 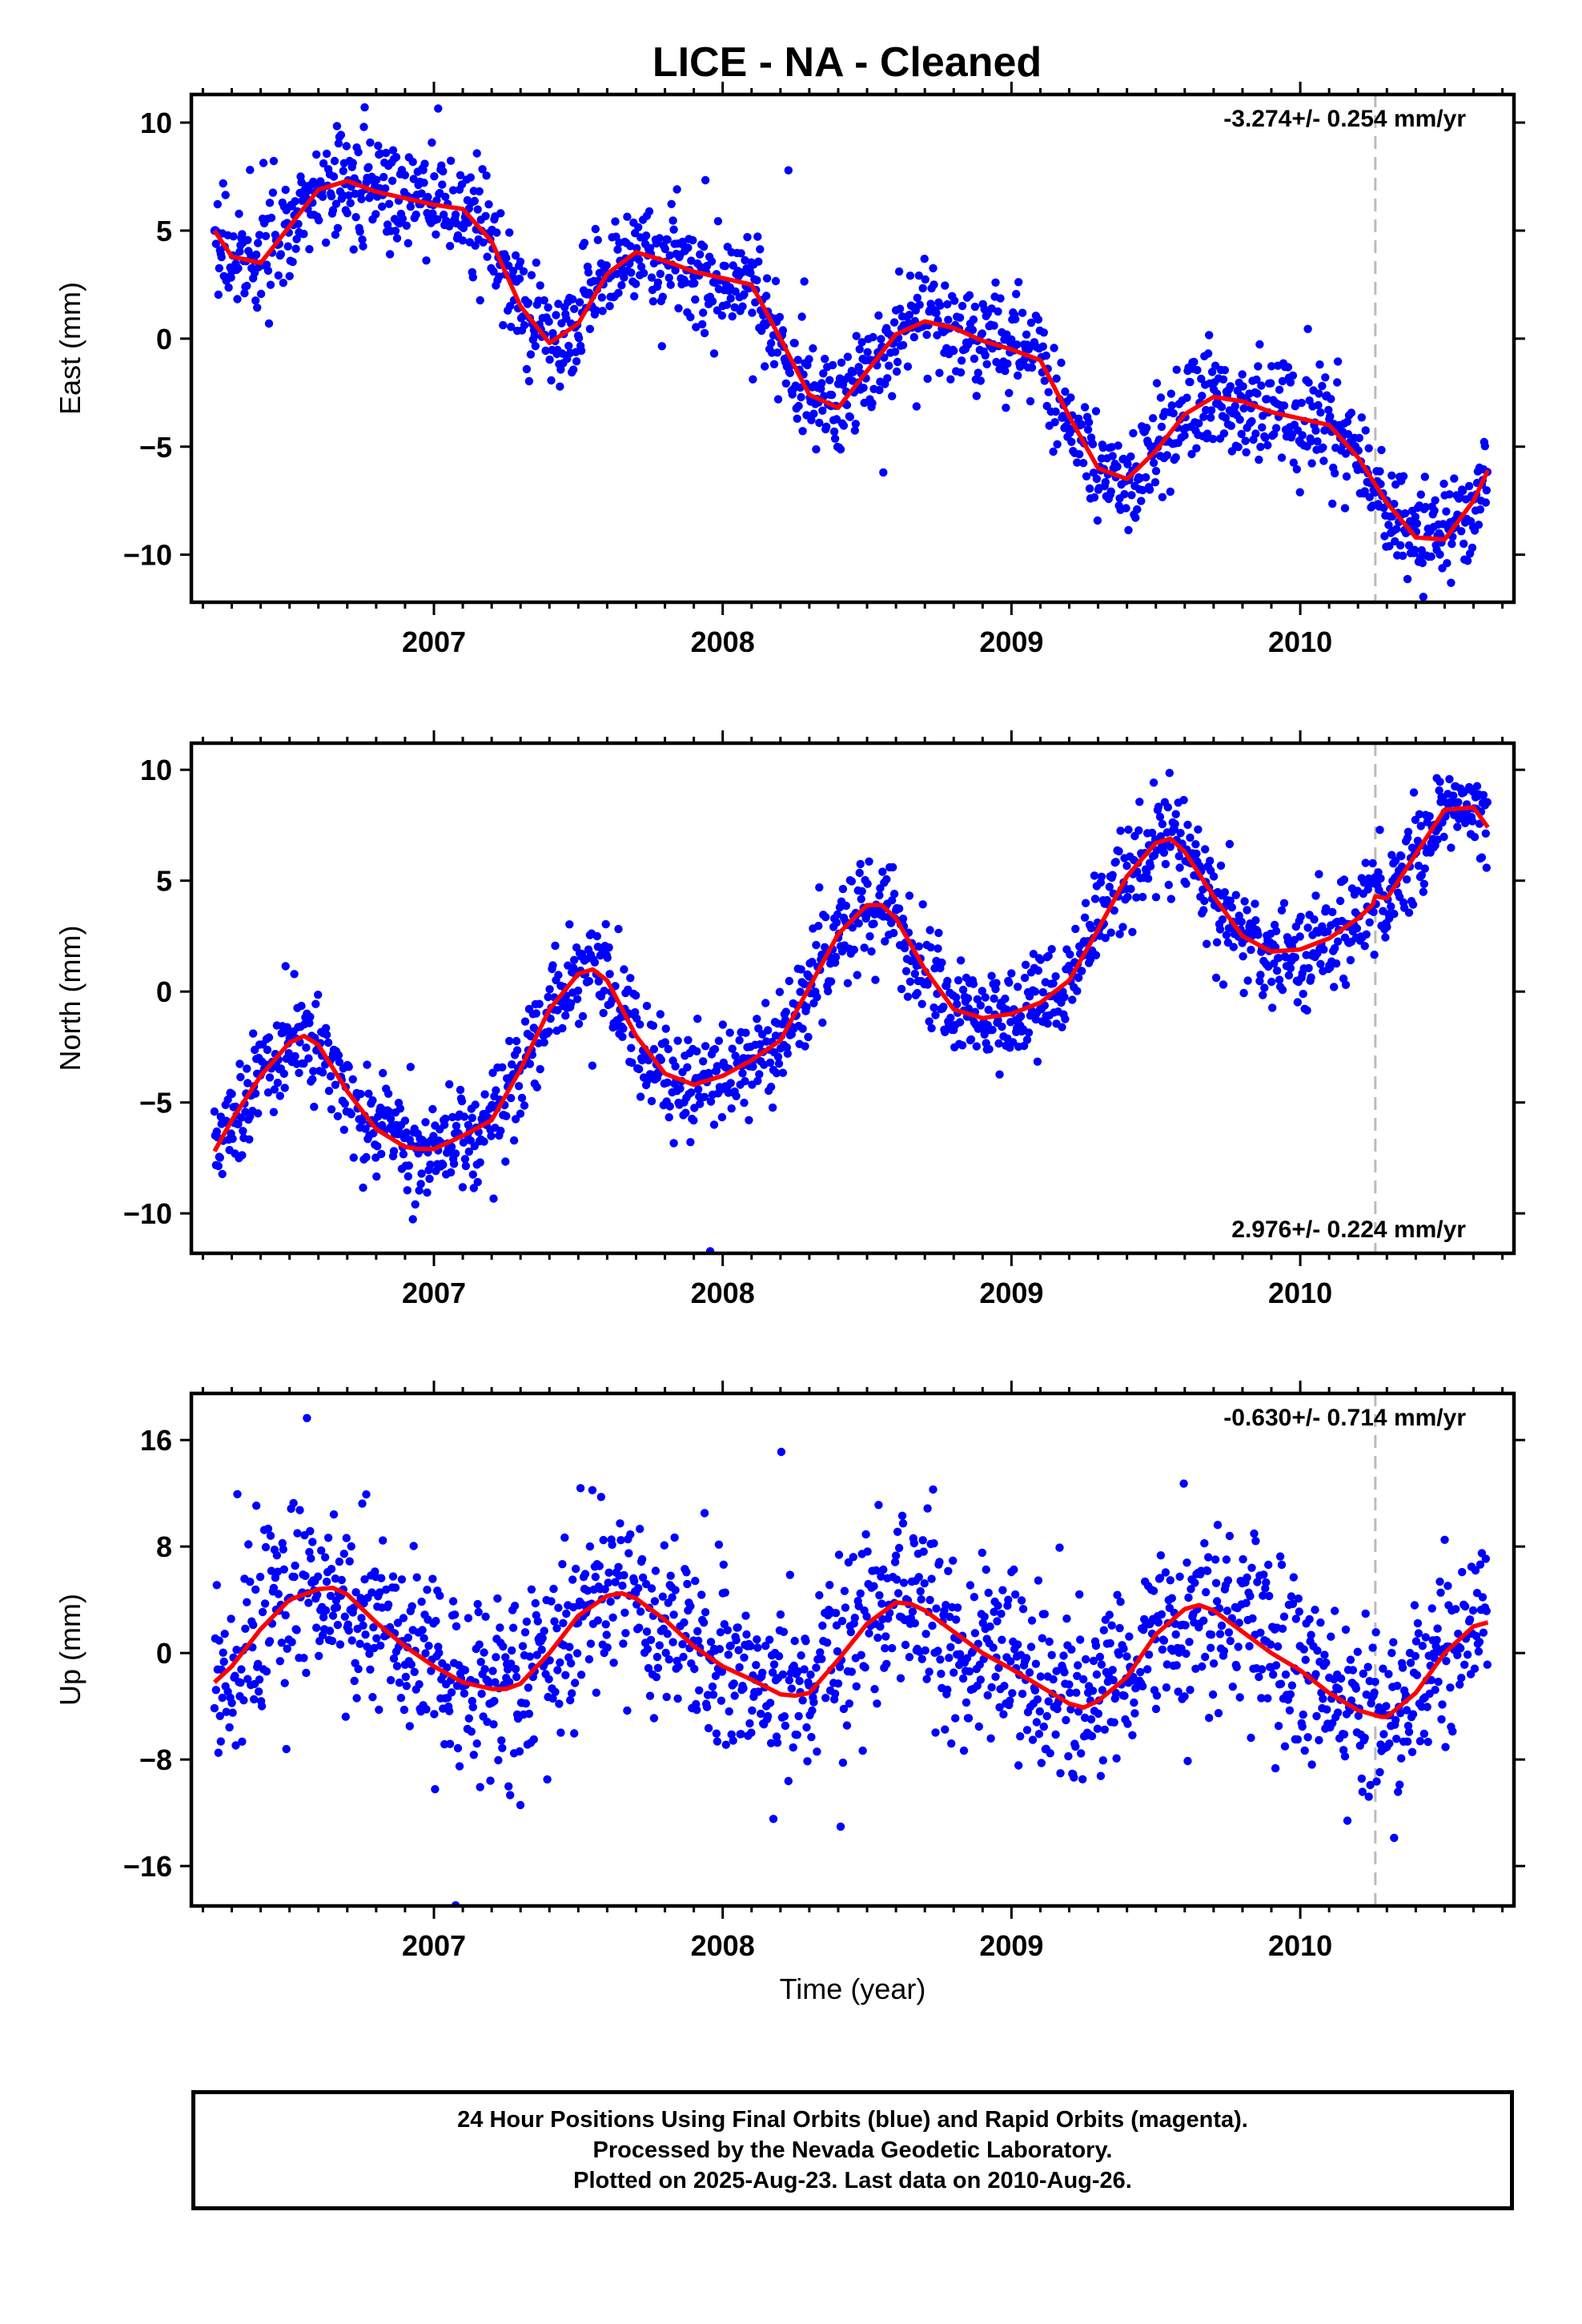 I want to click on y-tick-label: 5, so click(x=164, y=231).